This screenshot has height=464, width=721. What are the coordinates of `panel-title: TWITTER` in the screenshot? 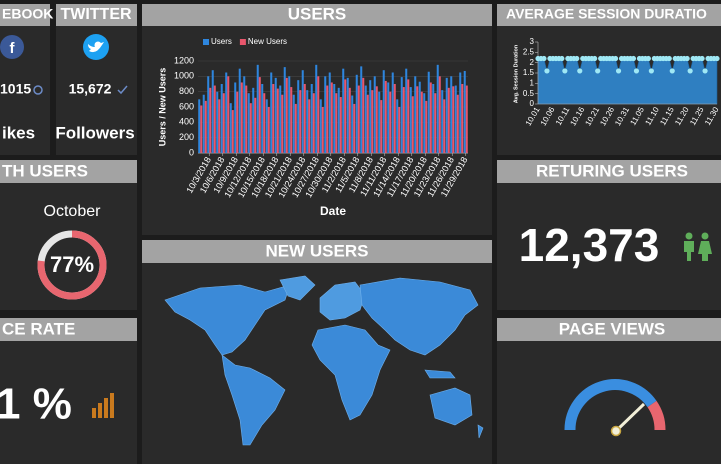 It's located at (96, 14).